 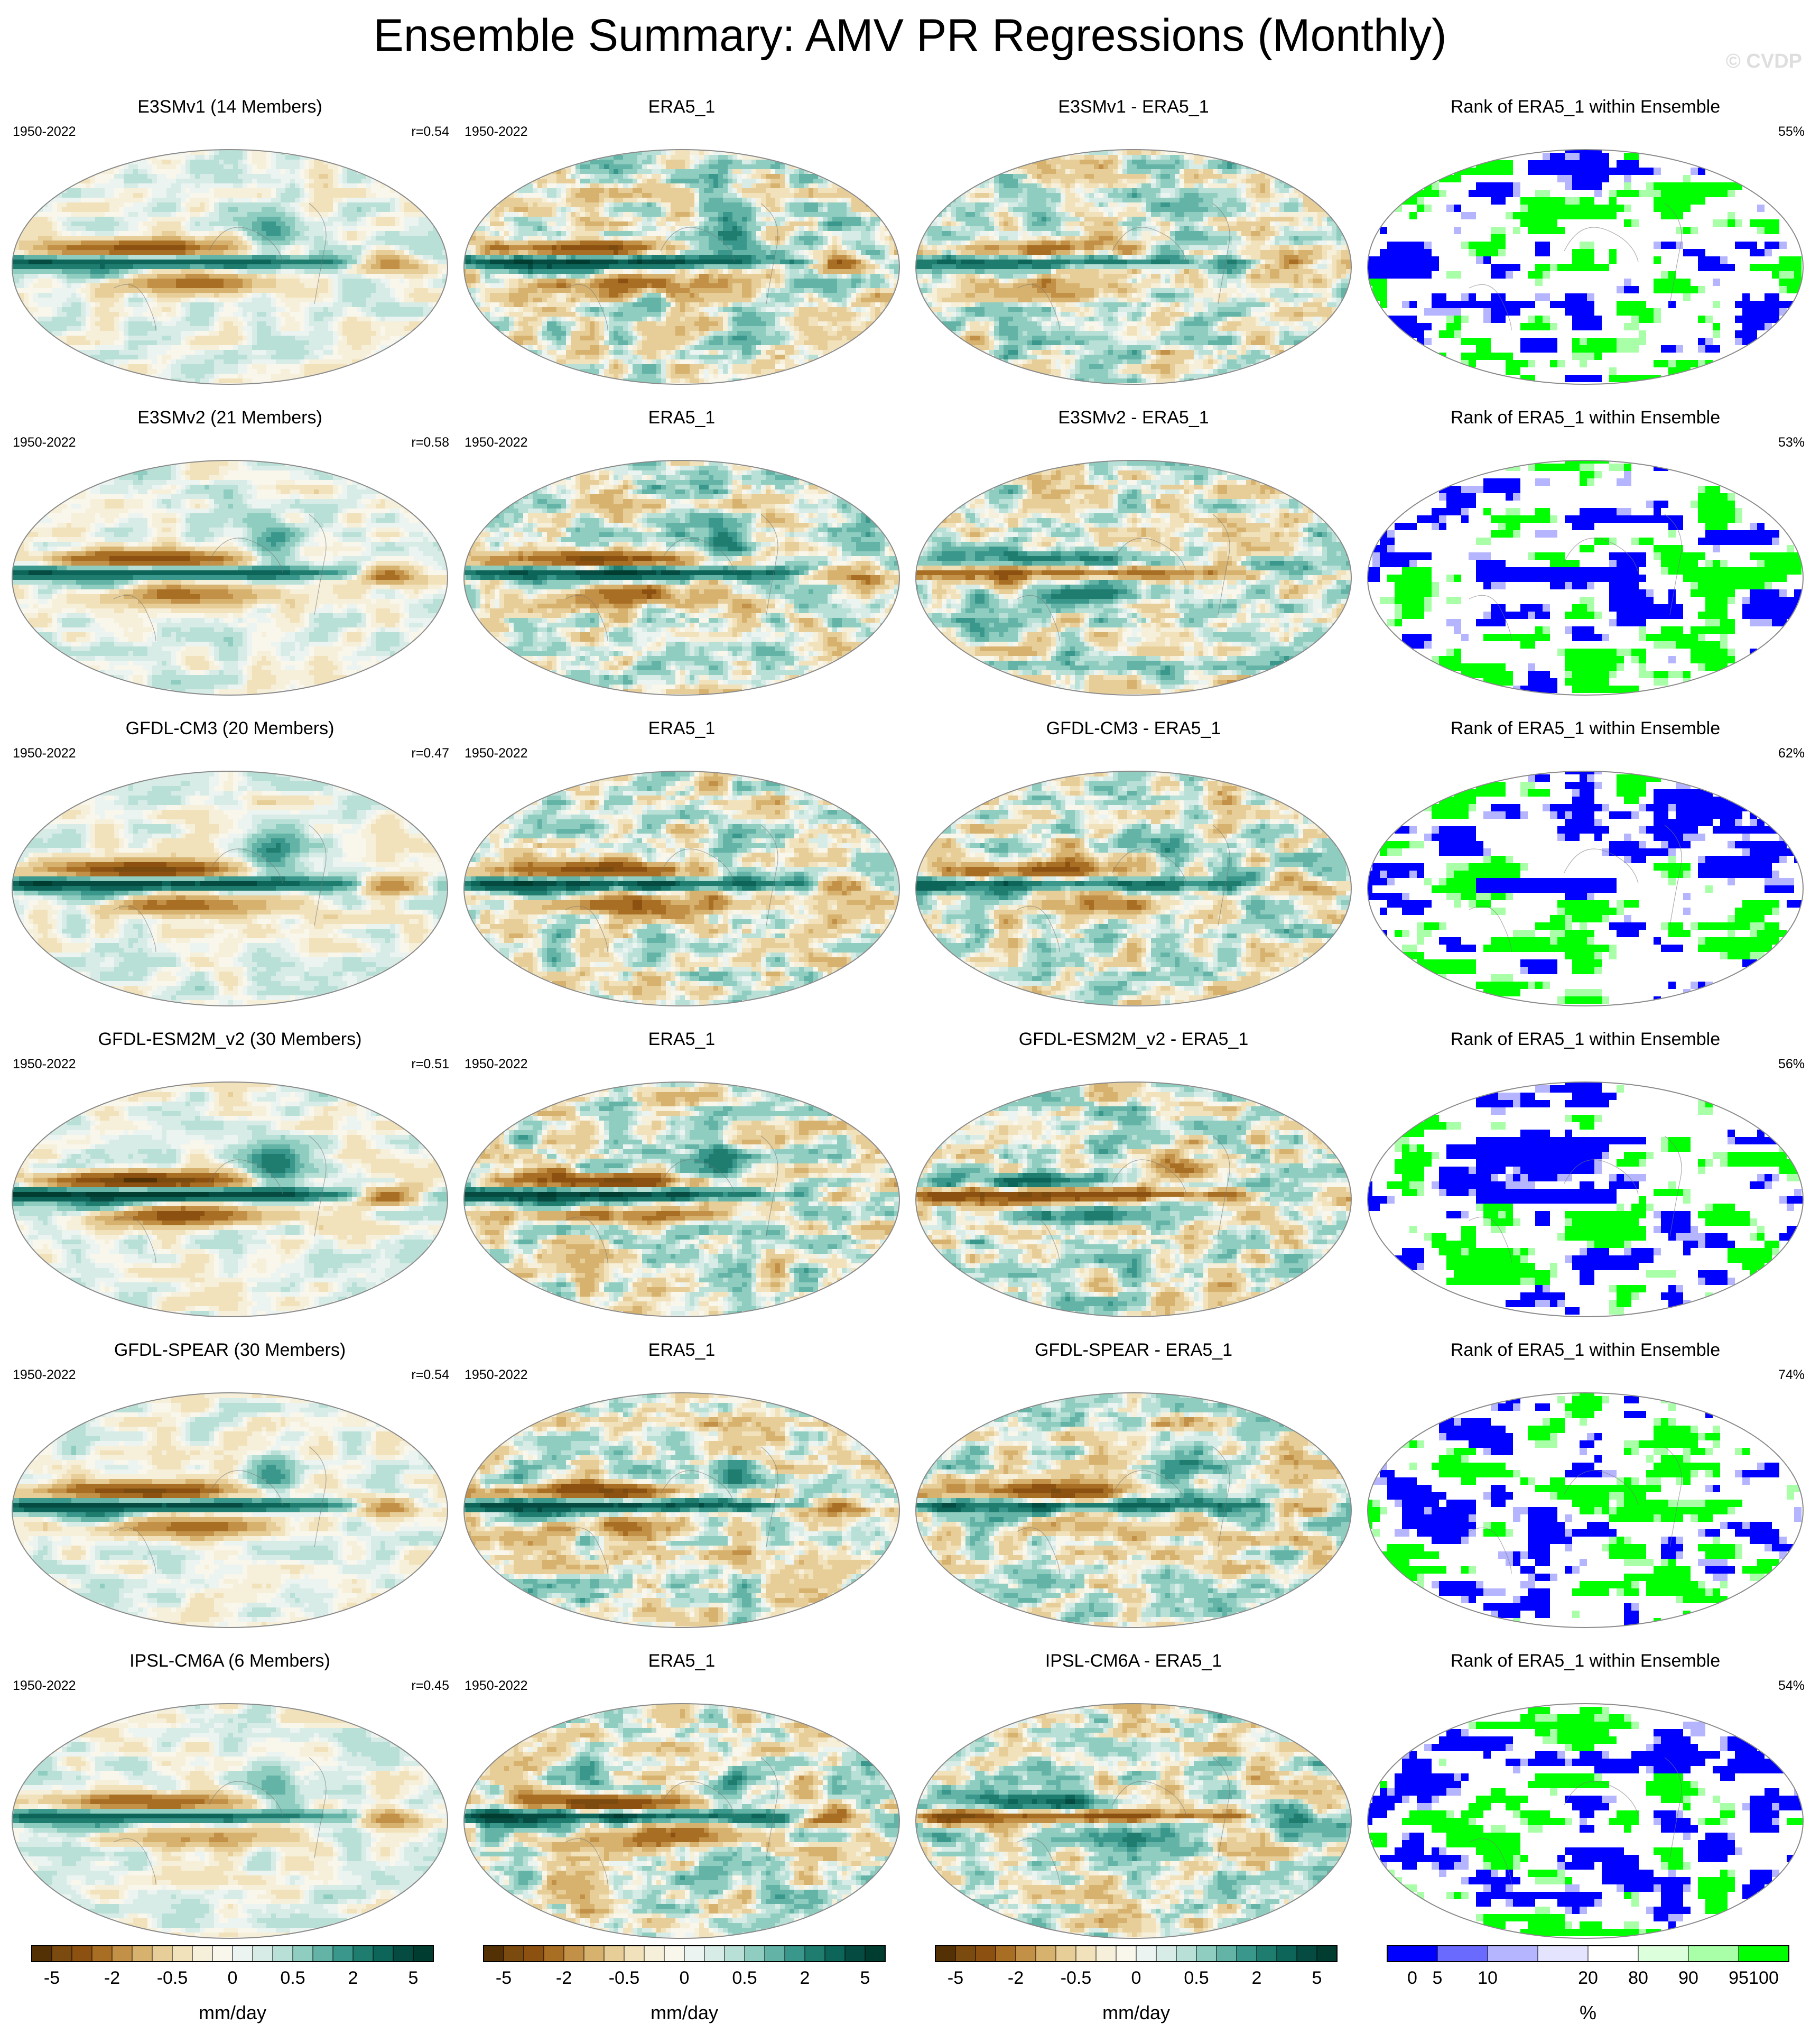 I want to click on panel-title: IPSL-CM6A - ERA5_1, so click(x=1133, y=1661).